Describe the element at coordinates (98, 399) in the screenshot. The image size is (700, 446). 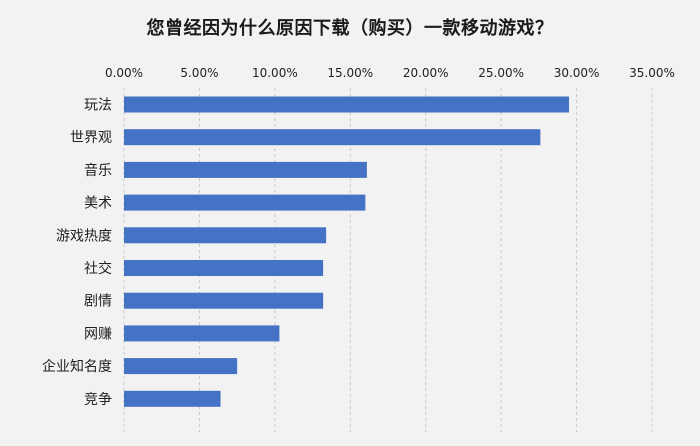
I see `category-label: 竞争` at that location.